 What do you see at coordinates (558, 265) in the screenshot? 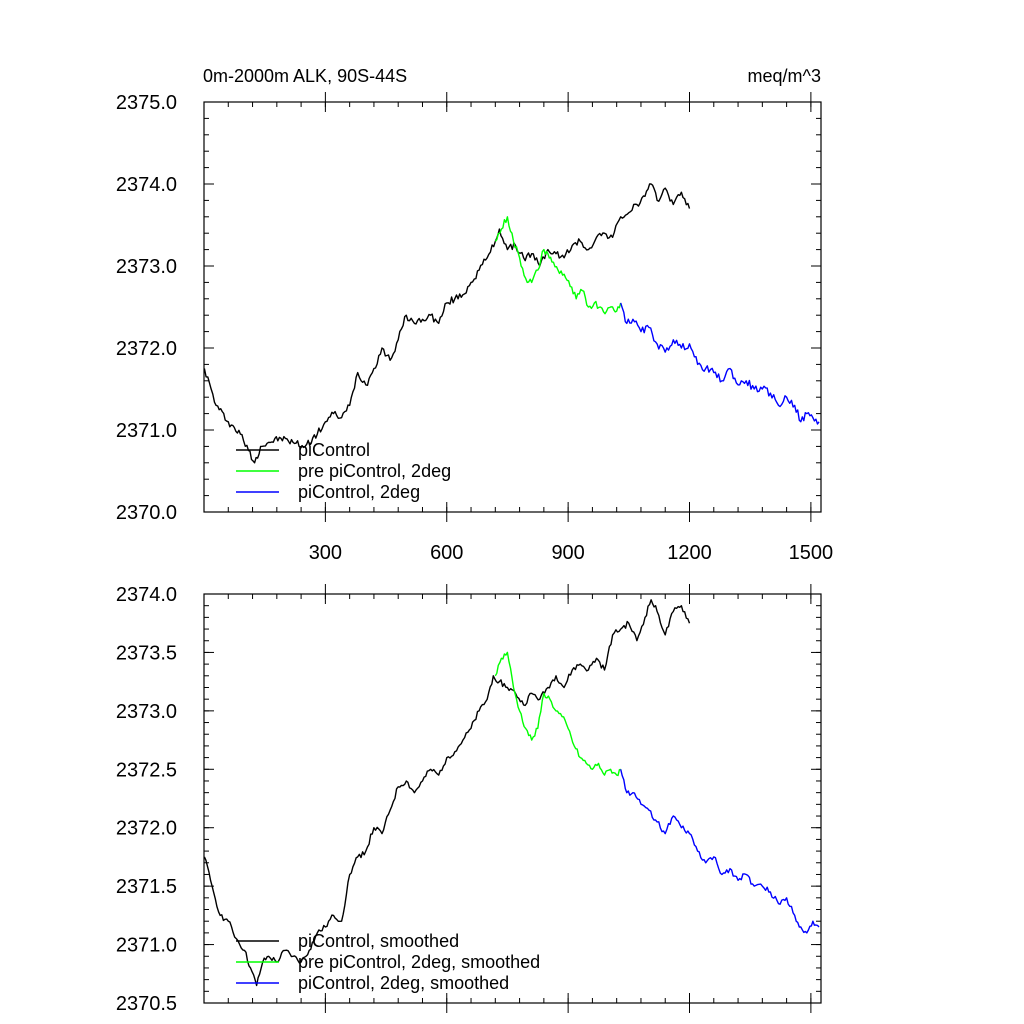
I see `series-line-pre-picontrol-2deg` at bounding box center [558, 265].